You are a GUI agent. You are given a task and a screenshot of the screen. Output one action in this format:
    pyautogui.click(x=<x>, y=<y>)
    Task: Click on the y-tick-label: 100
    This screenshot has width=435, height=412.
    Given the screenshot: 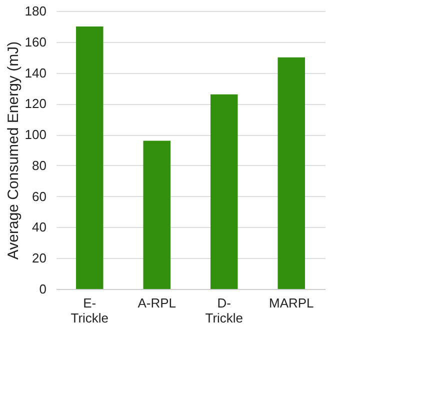 What is the action you would take?
    pyautogui.click(x=35, y=134)
    